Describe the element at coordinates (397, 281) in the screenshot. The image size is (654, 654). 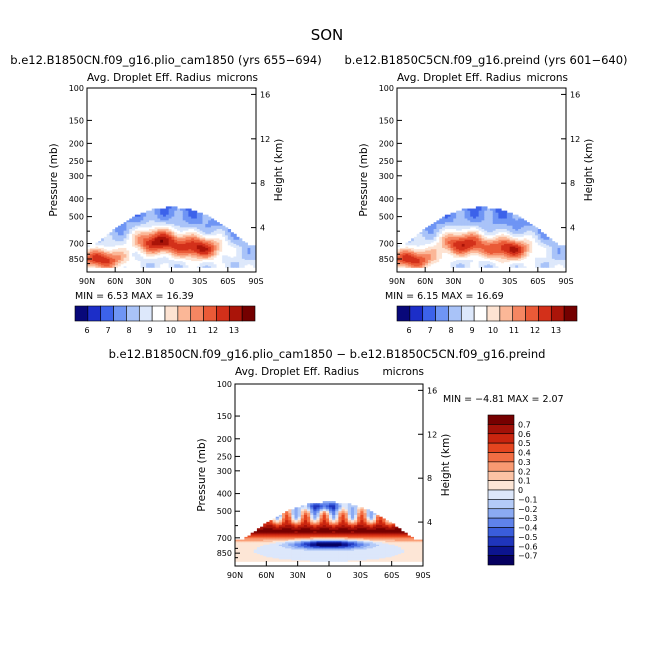
I see `x-tick-label: 90N` at that location.